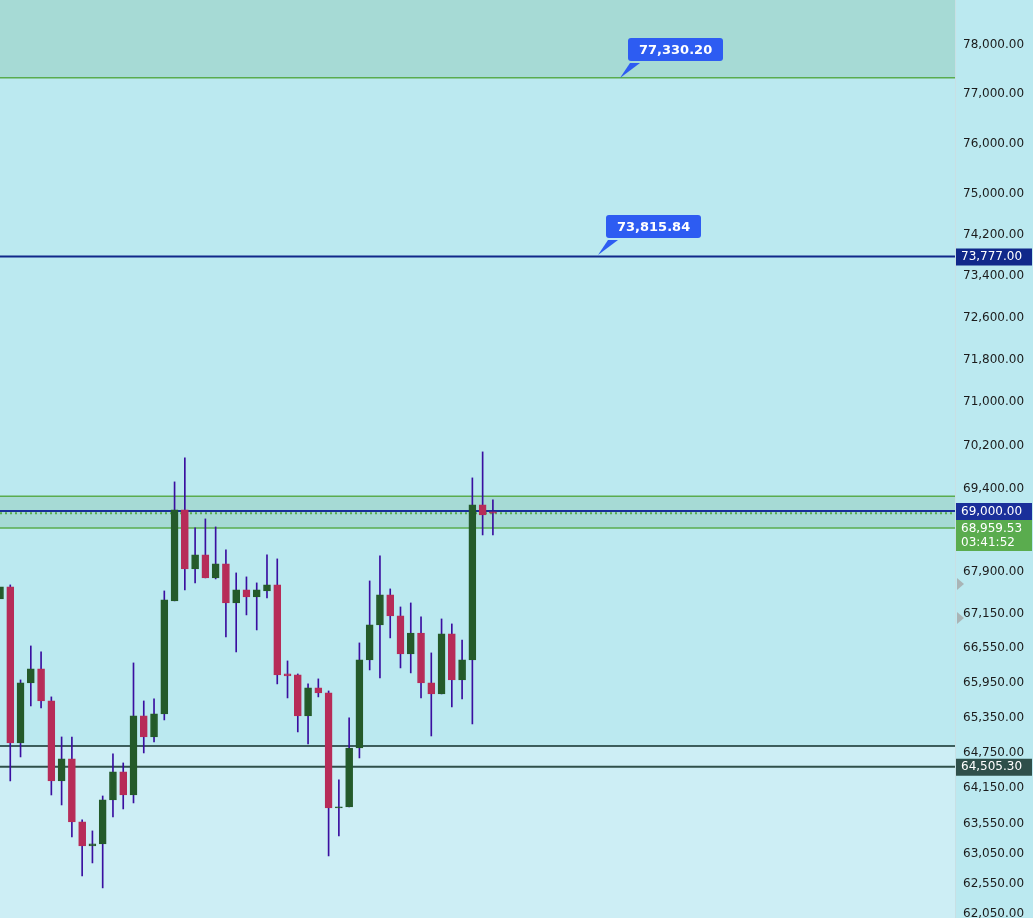 This screenshot has width=1033, height=918. I want to click on y-tick-label: 64,150.00, so click(994, 786).